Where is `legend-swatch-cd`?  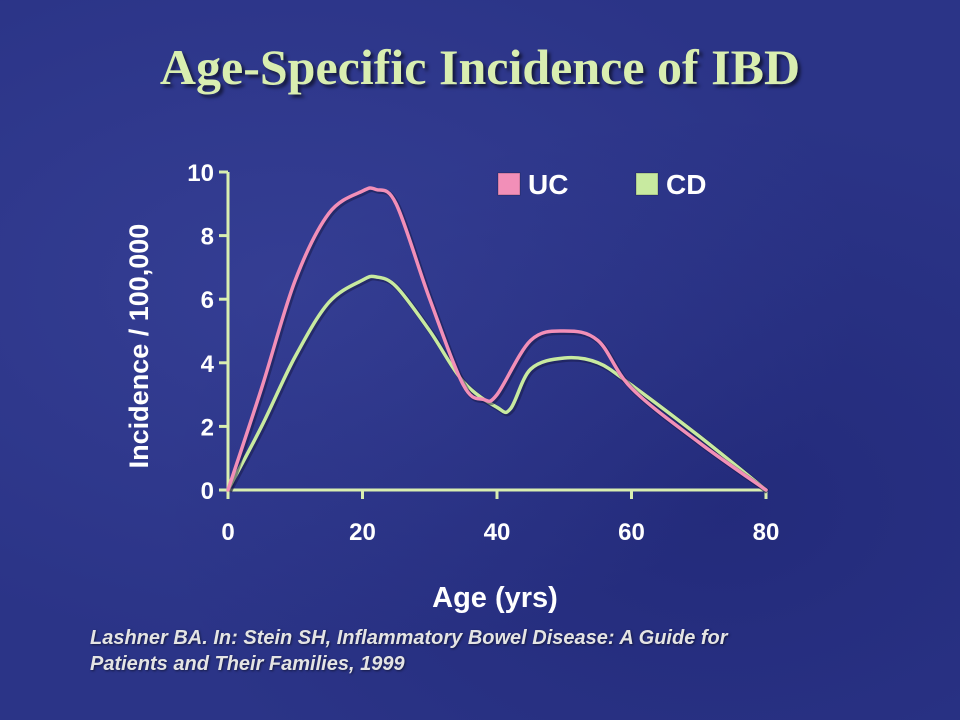
legend-swatch-cd is located at coordinates (647, 184).